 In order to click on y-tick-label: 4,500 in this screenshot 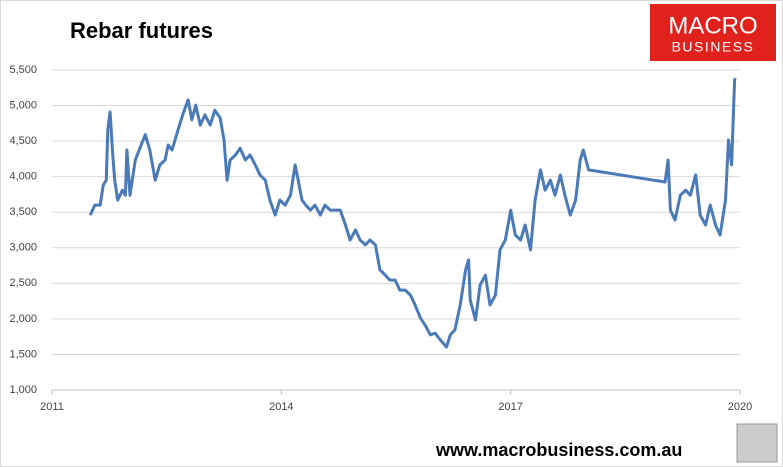, I will do `click(23, 141)`.